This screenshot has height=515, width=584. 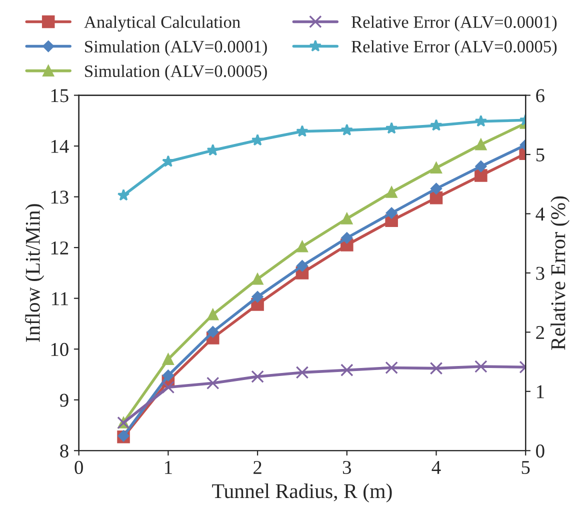 What do you see at coordinates (59, 247) in the screenshot?
I see `y-tick-label: 12` at bounding box center [59, 247].